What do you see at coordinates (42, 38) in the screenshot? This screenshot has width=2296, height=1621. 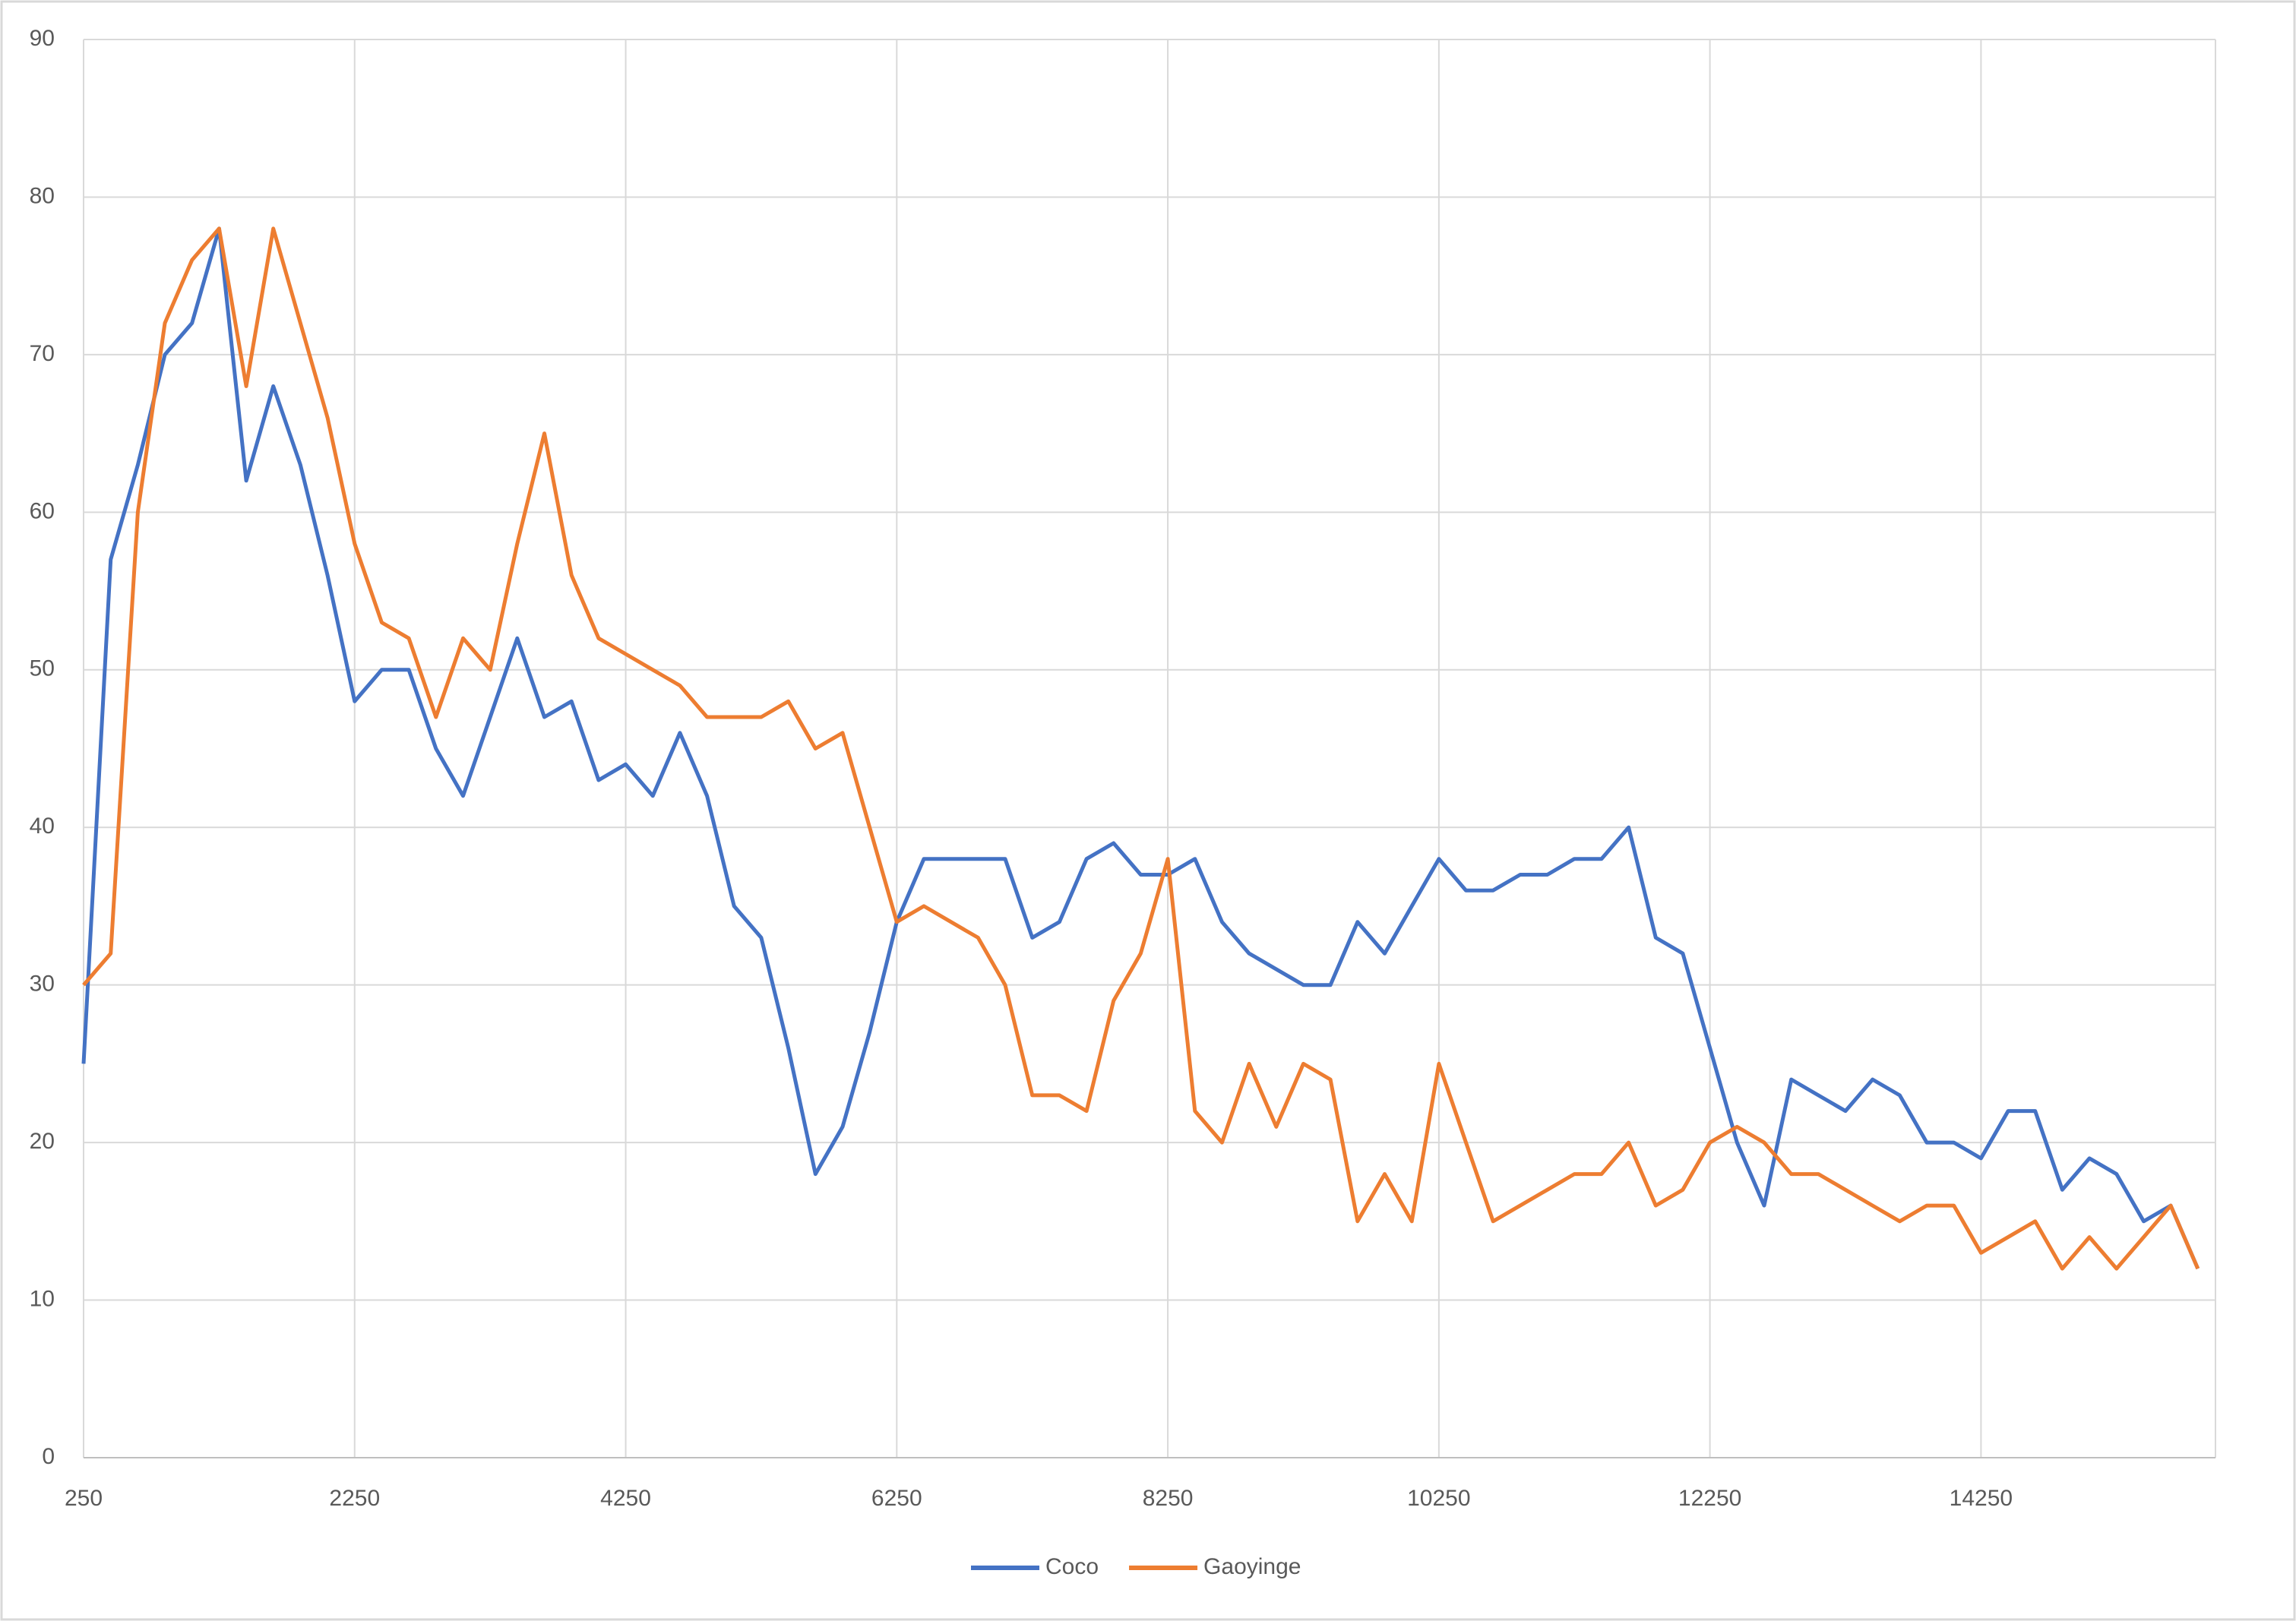 I see `y-tick-label: 90` at bounding box center [42, 38].